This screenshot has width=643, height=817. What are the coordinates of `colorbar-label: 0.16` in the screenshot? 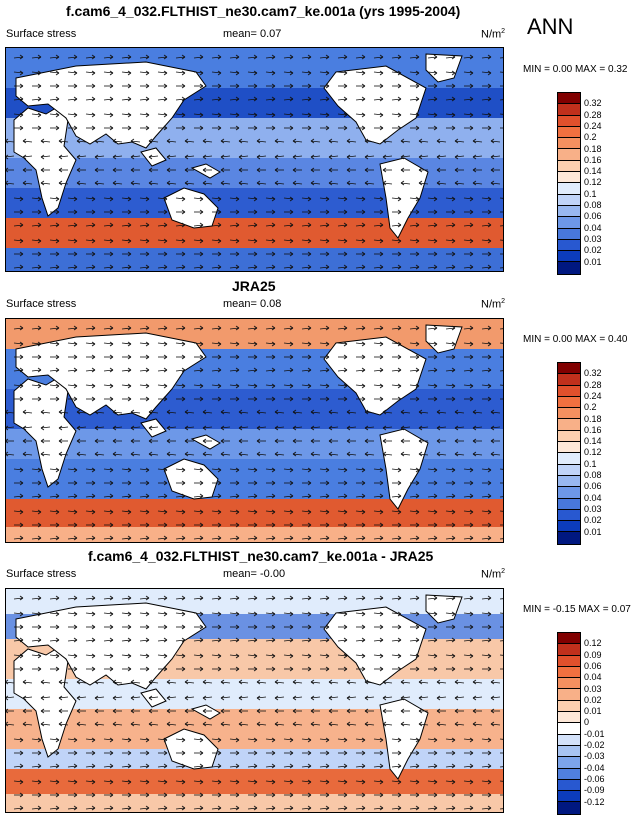 It's located at (593, 159).